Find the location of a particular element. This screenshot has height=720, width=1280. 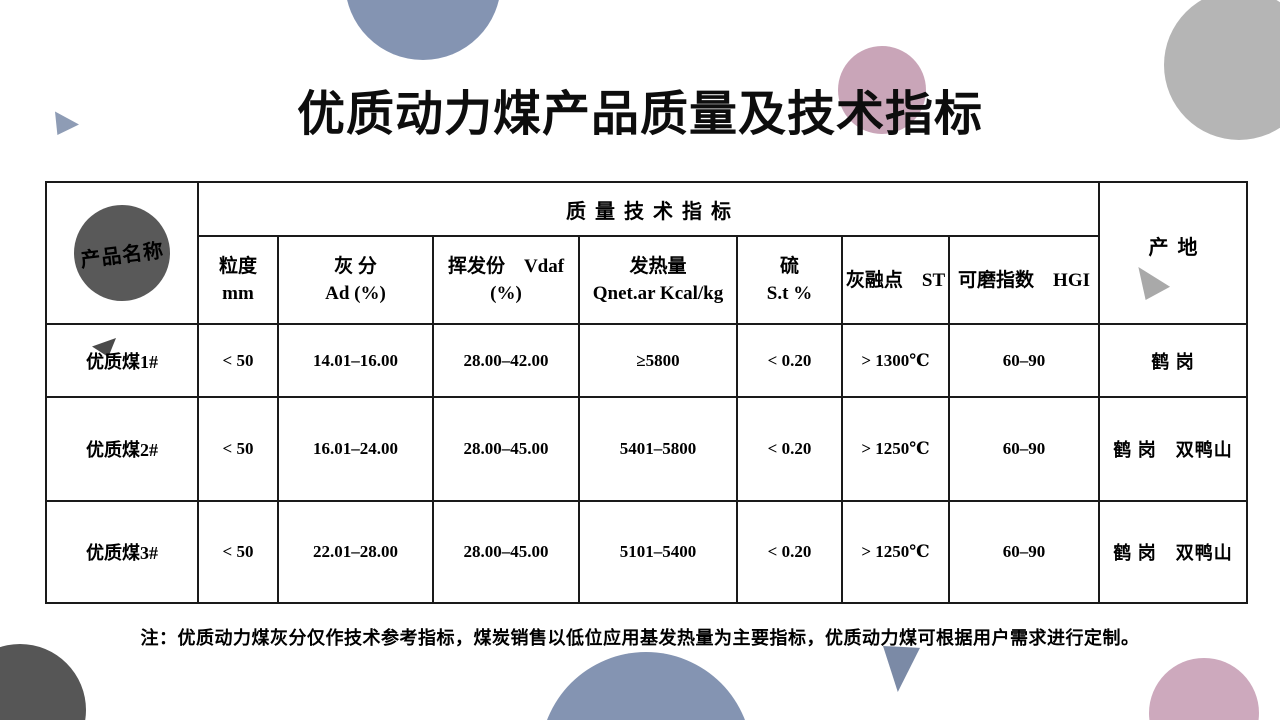

cell-name-3: 优质煤3# is located at coordinates (122, 552).